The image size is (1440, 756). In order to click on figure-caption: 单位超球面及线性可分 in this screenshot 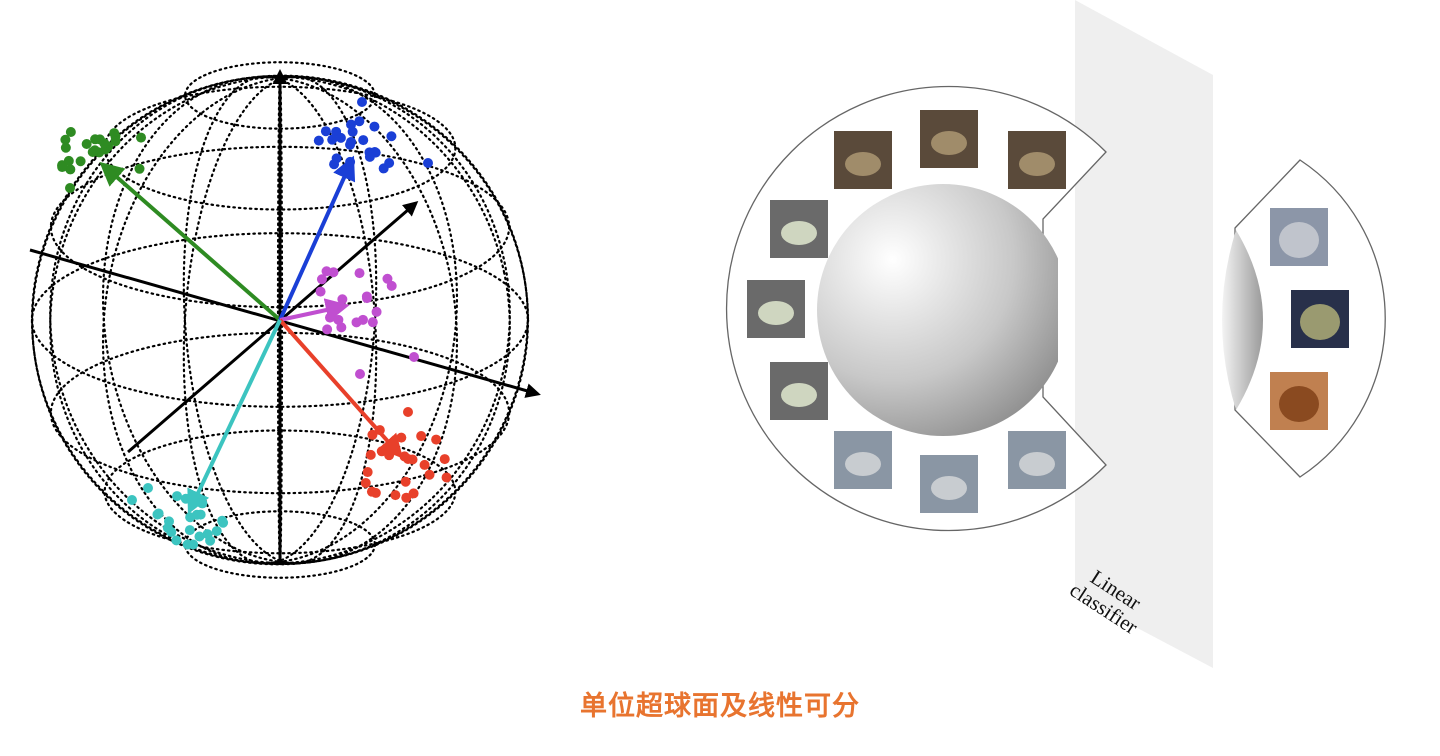, I will do `click(720, 706)`.